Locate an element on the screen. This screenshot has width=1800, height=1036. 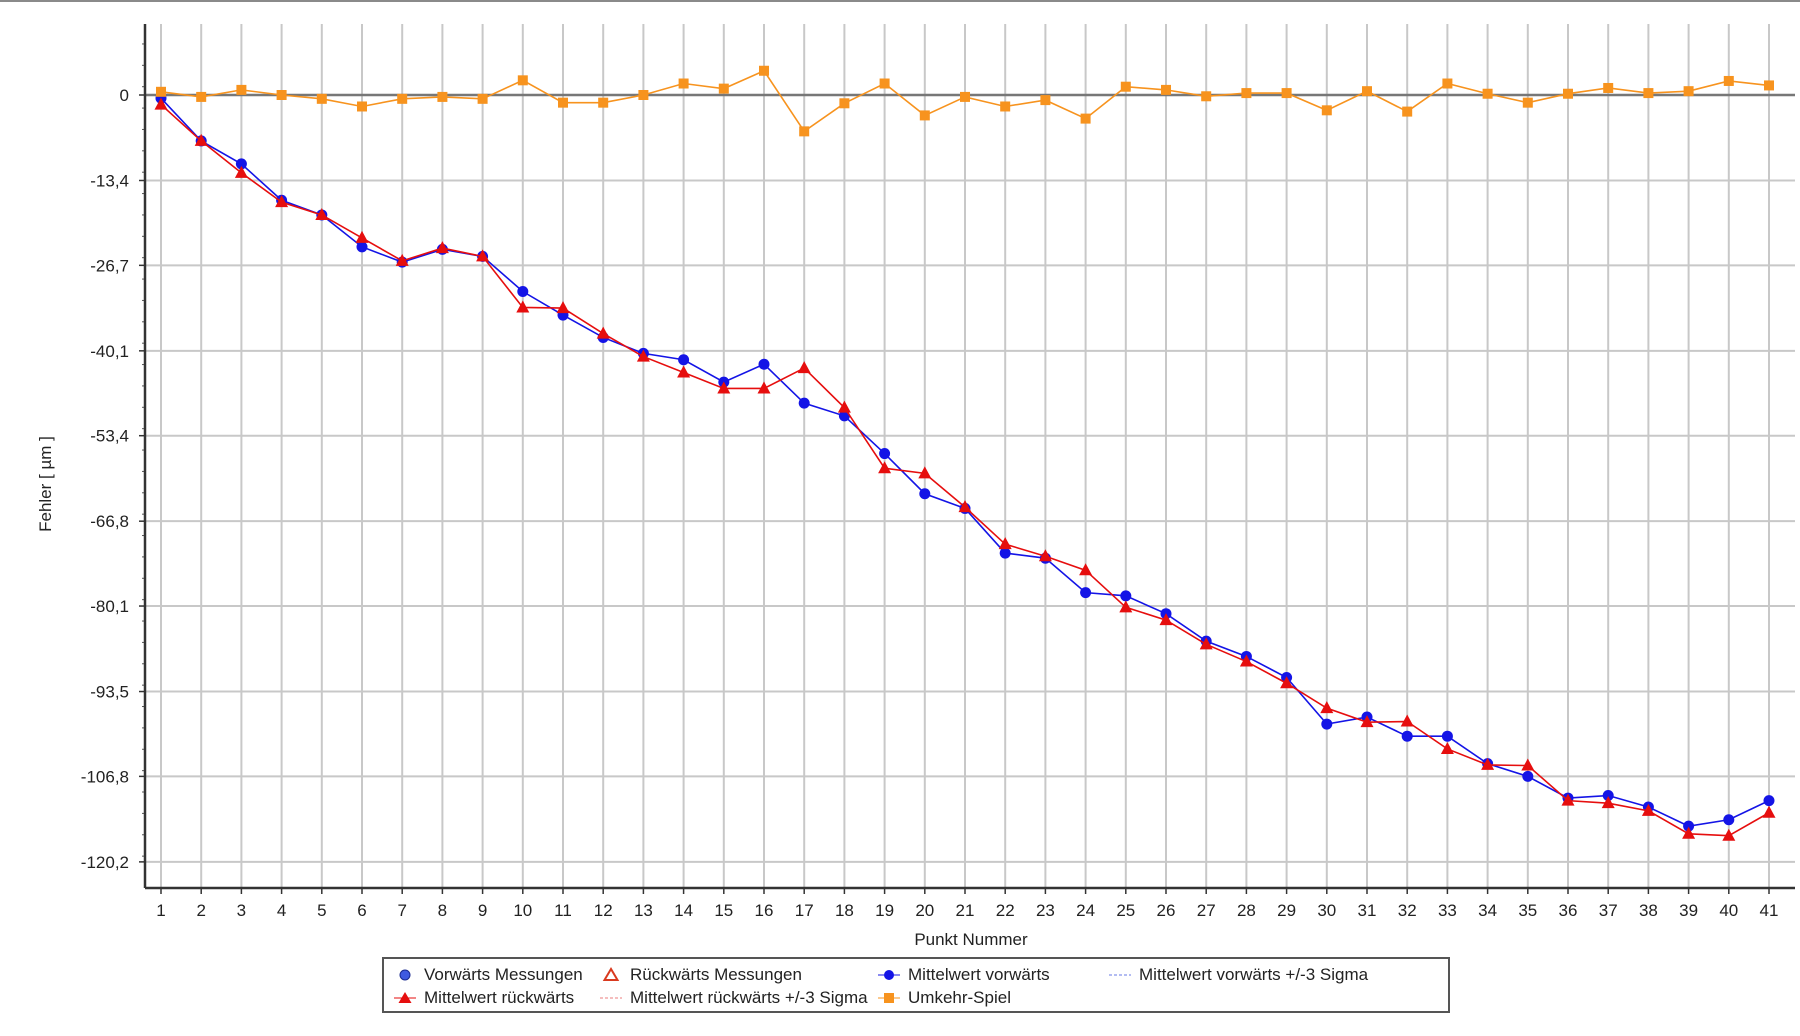
x-tick-label: 6 is located at coordinates (361, 910).